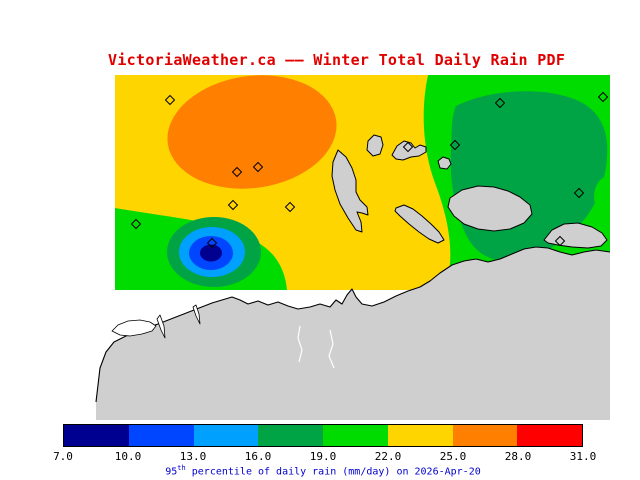 The image size is (640, 480). What do you see at coordinates (161, 326) in the screenshot?
I see `coastal-inlet-west` at bounding box center [161, 326].